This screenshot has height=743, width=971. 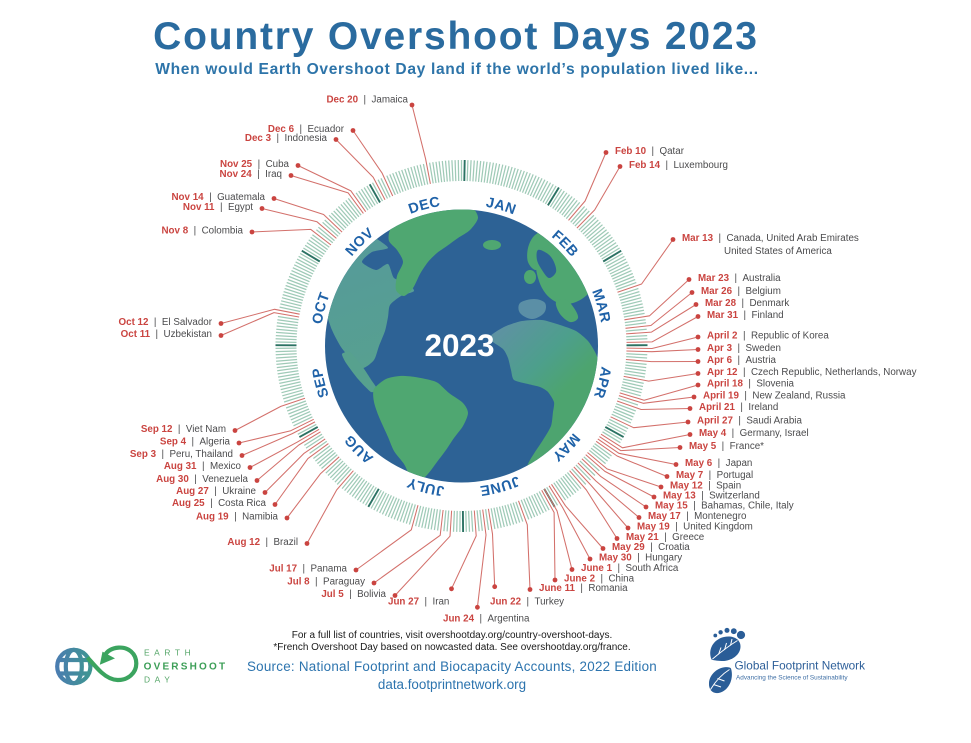 I want to click on svg-text: Aug 12 | Brazil, so click(x=262, y=542).